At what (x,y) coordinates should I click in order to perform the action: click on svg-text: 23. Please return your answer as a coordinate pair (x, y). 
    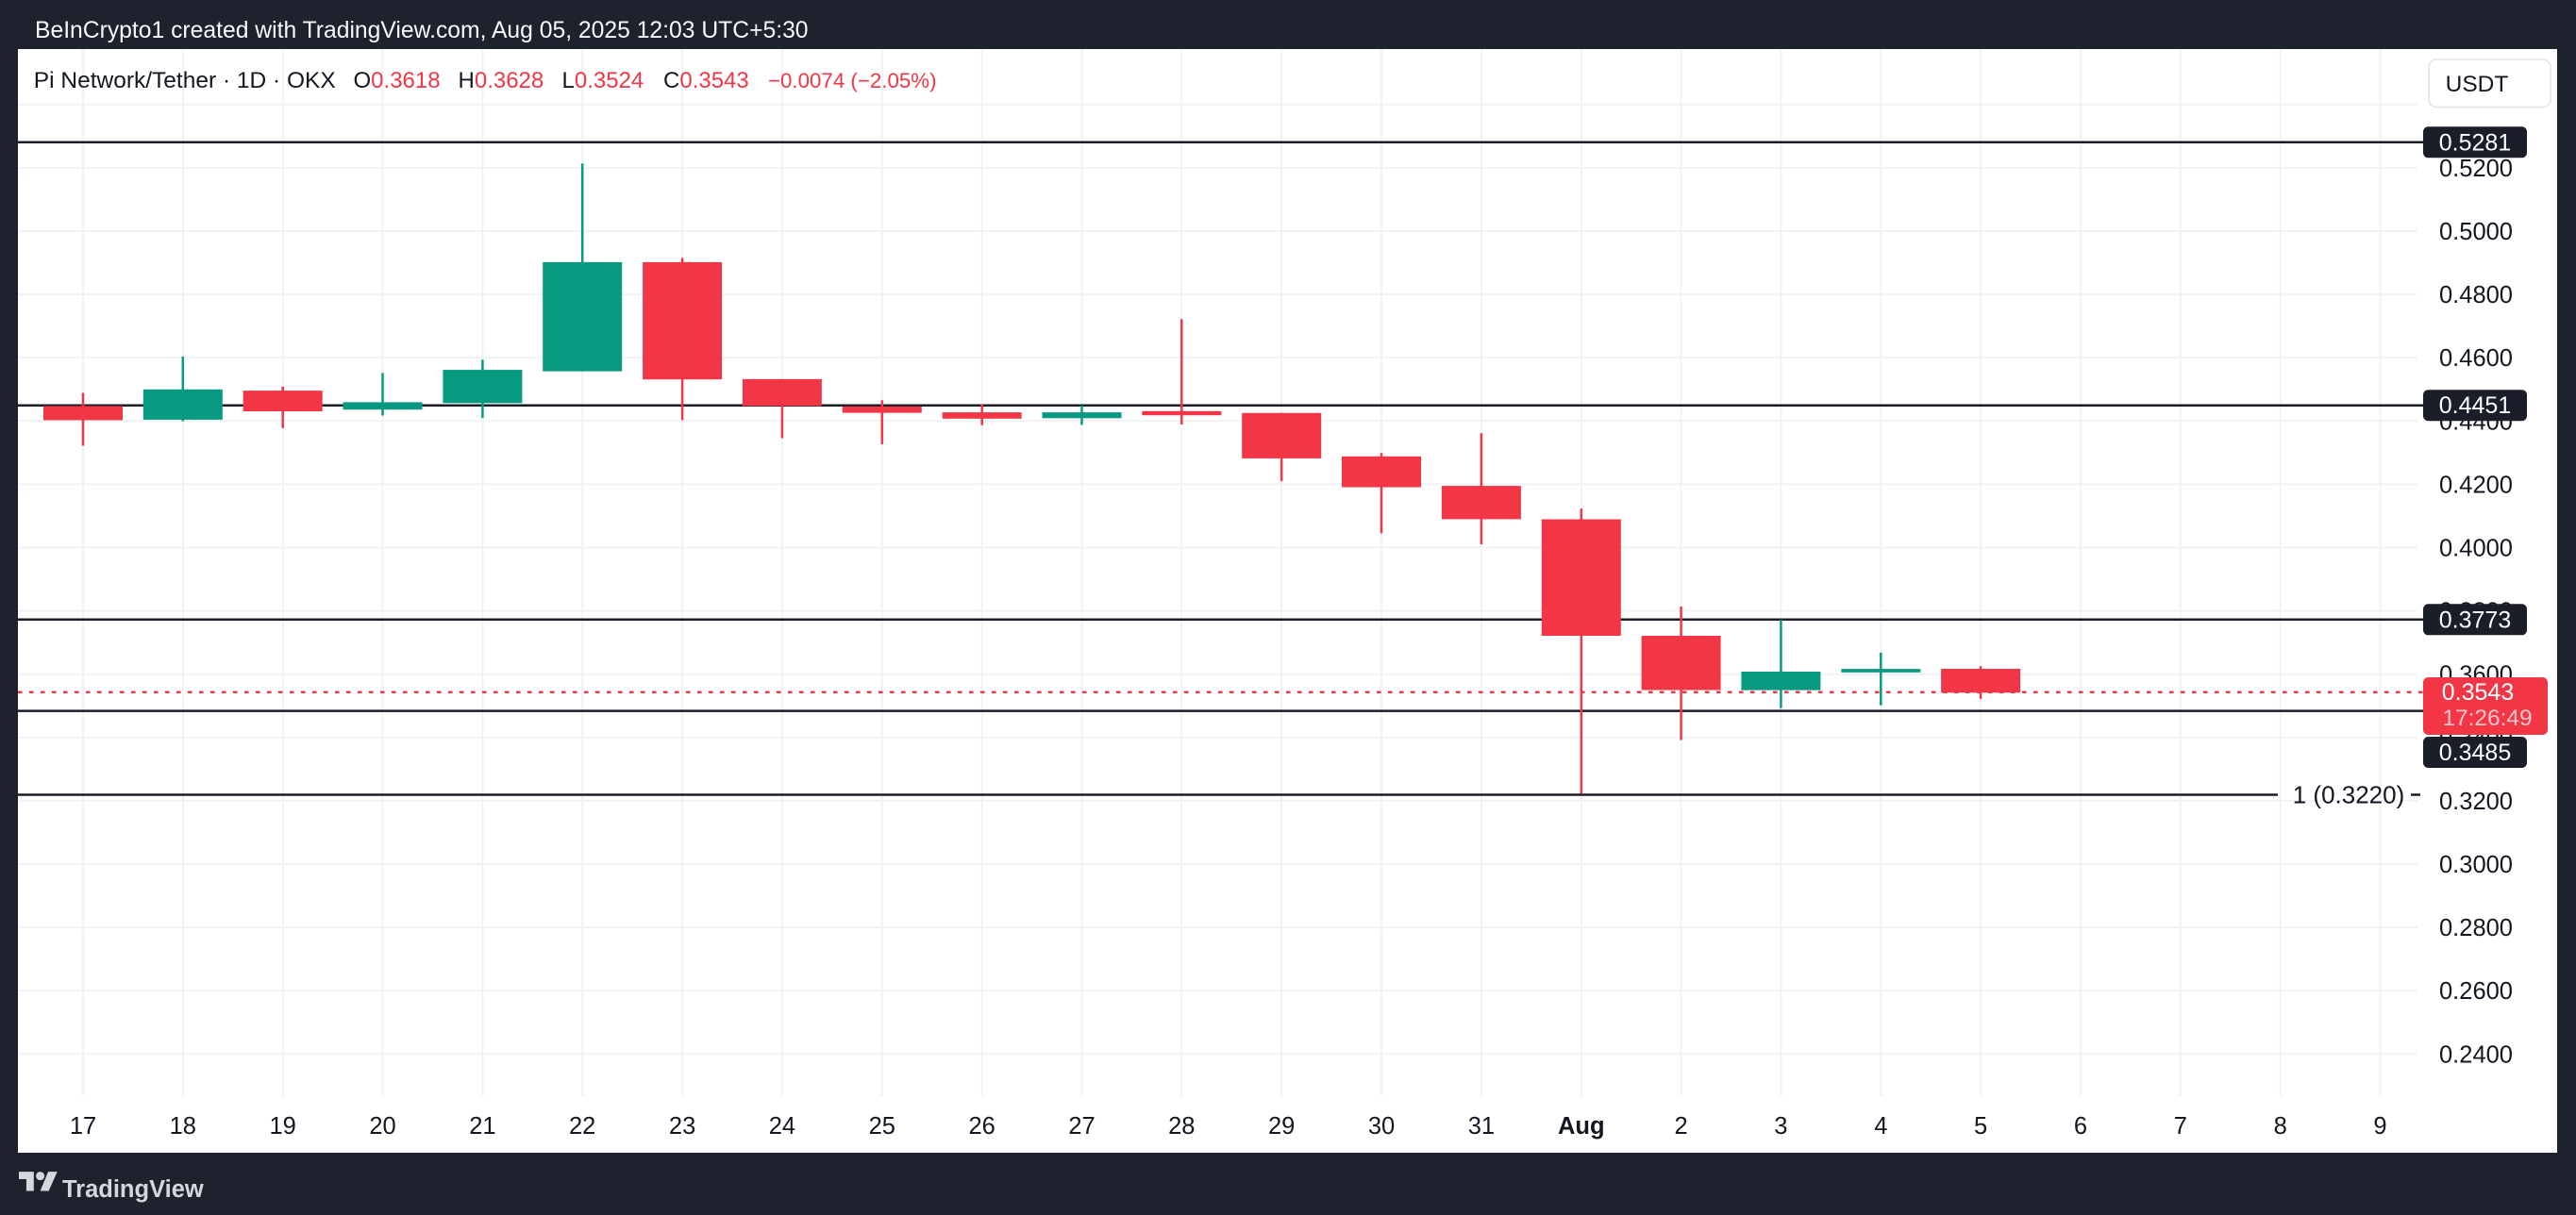
    Looking at the image, I should click on (682, 1126).